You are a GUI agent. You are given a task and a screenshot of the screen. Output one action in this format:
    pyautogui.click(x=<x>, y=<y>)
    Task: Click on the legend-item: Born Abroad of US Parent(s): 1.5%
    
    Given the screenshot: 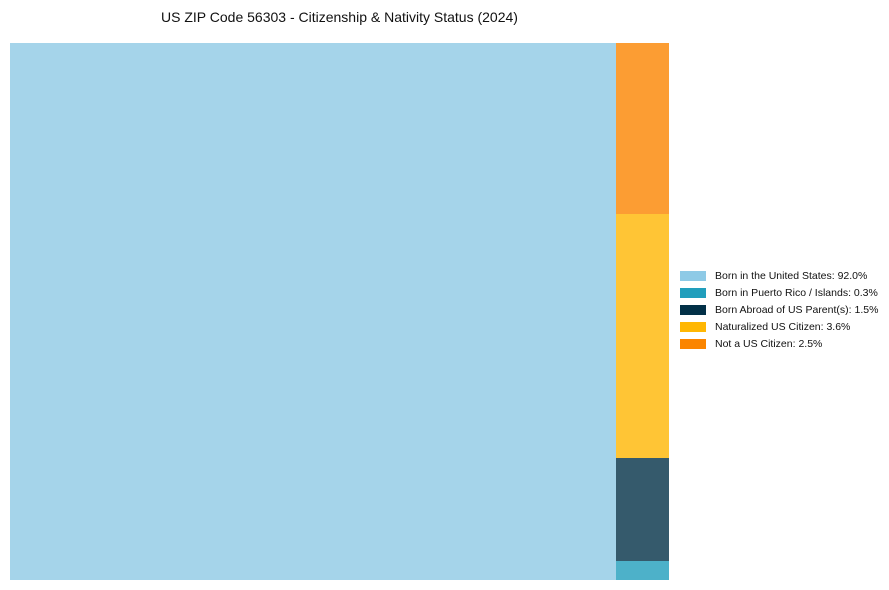 What is the action you would take?
    pyautogui.click(x=779, y=309)
    